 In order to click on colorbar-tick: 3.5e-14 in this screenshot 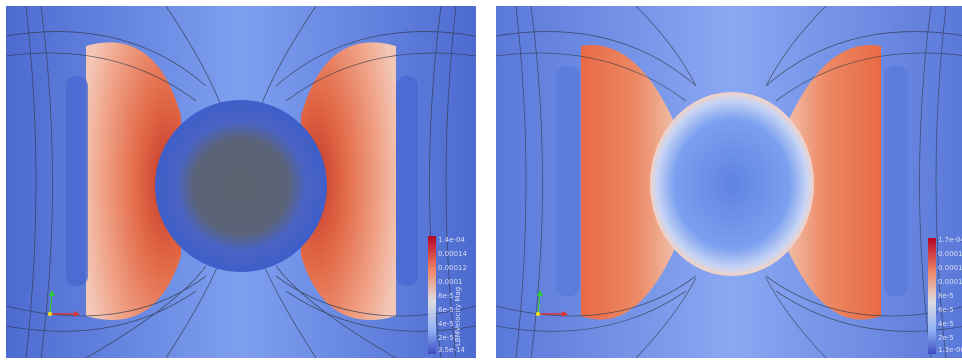, I will do `click(451, 350)`.